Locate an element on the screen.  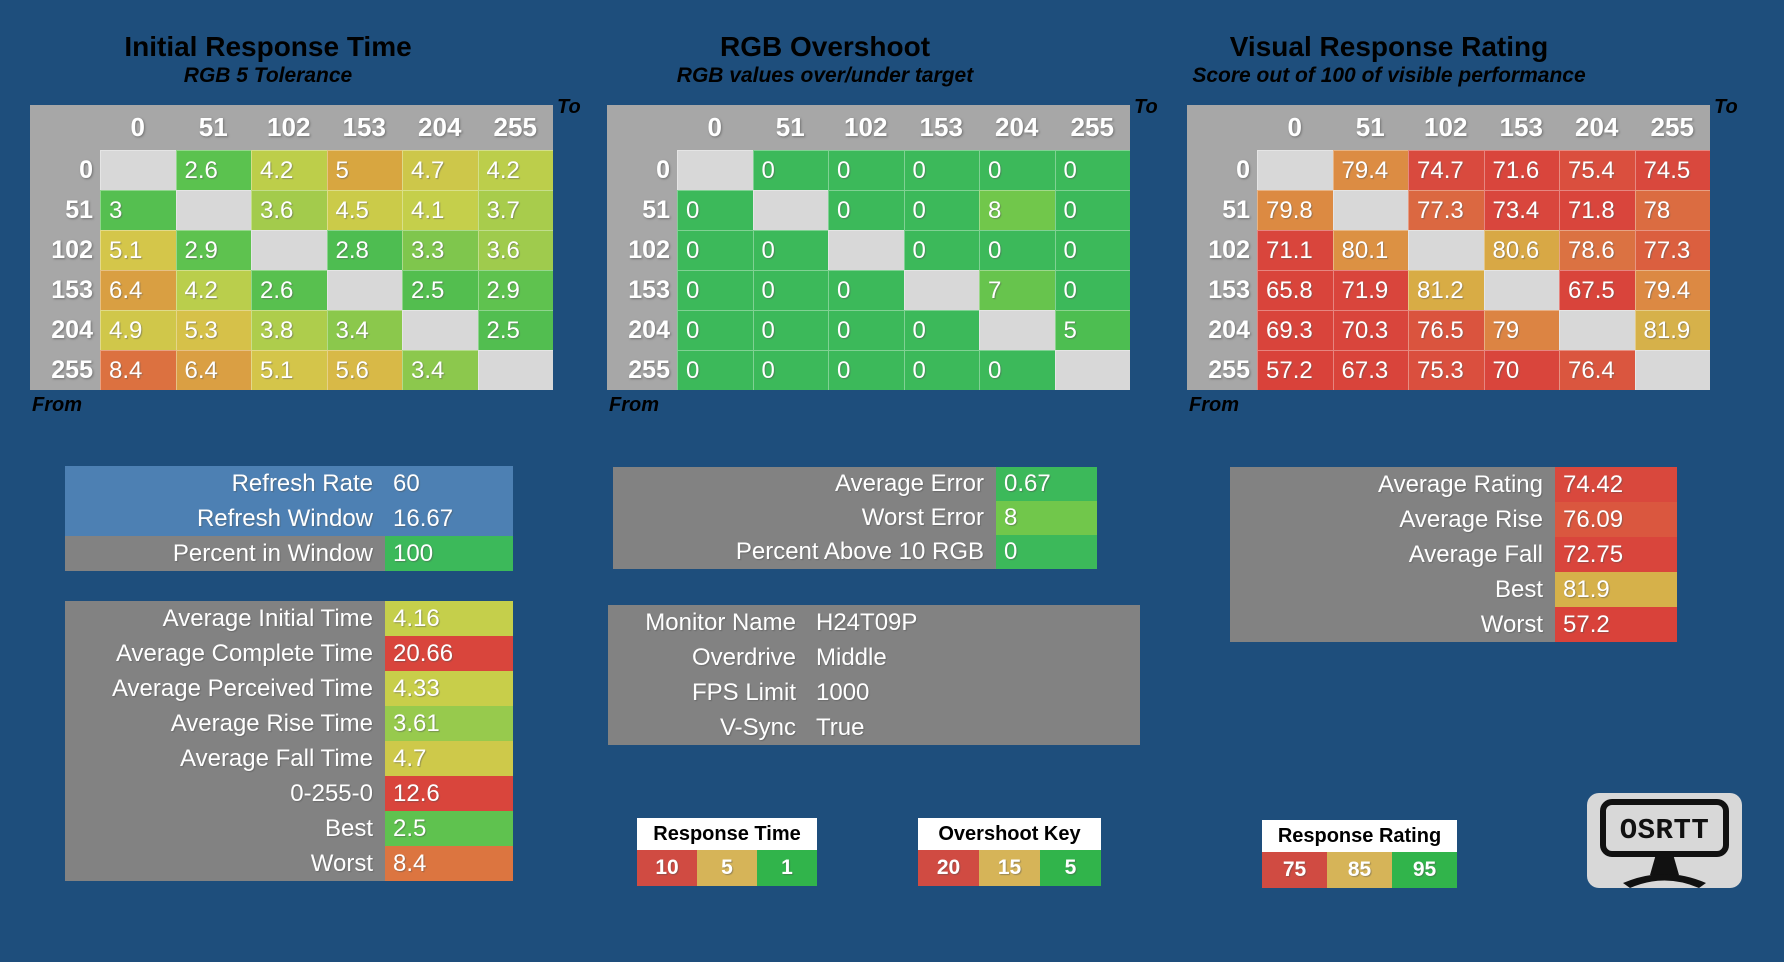
overshoot-key: Overshoot Key 20 15 5 is located at coordinates (1009, 852).